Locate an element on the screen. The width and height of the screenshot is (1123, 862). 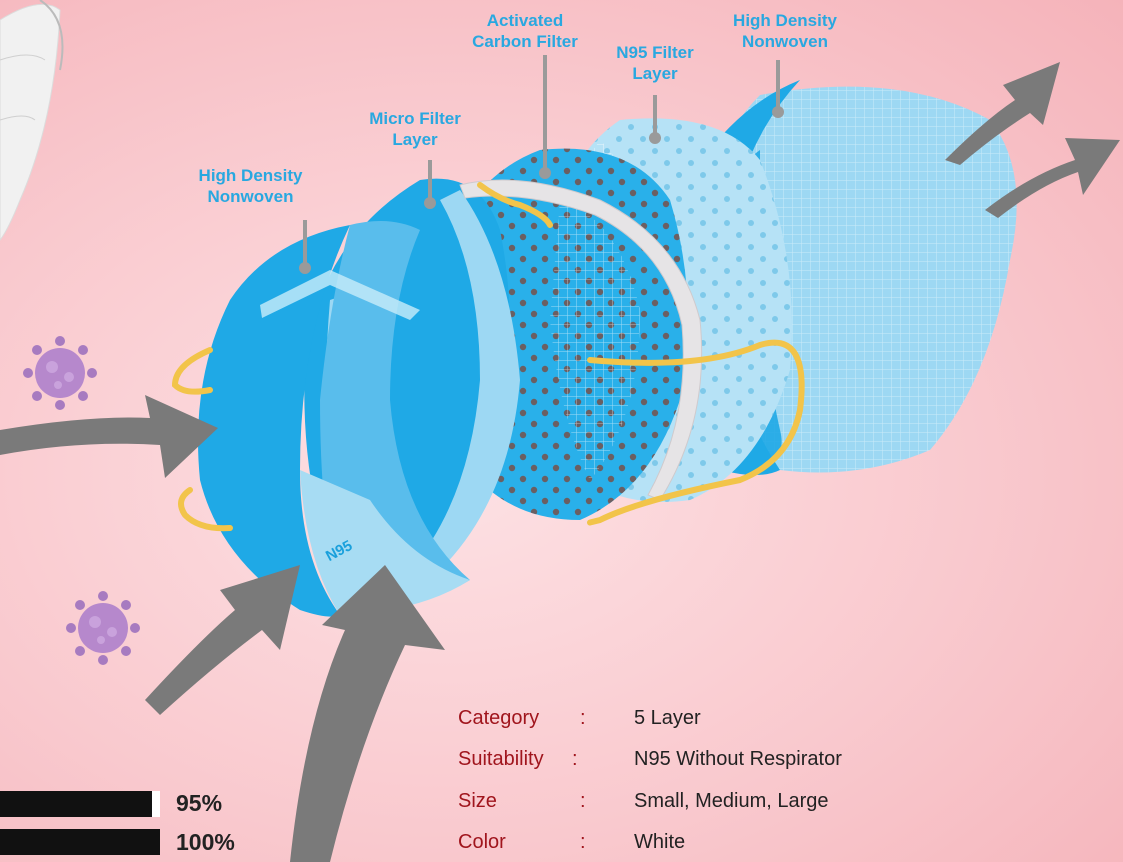
spec-key: Suitability is located at coordinates (501, 759).